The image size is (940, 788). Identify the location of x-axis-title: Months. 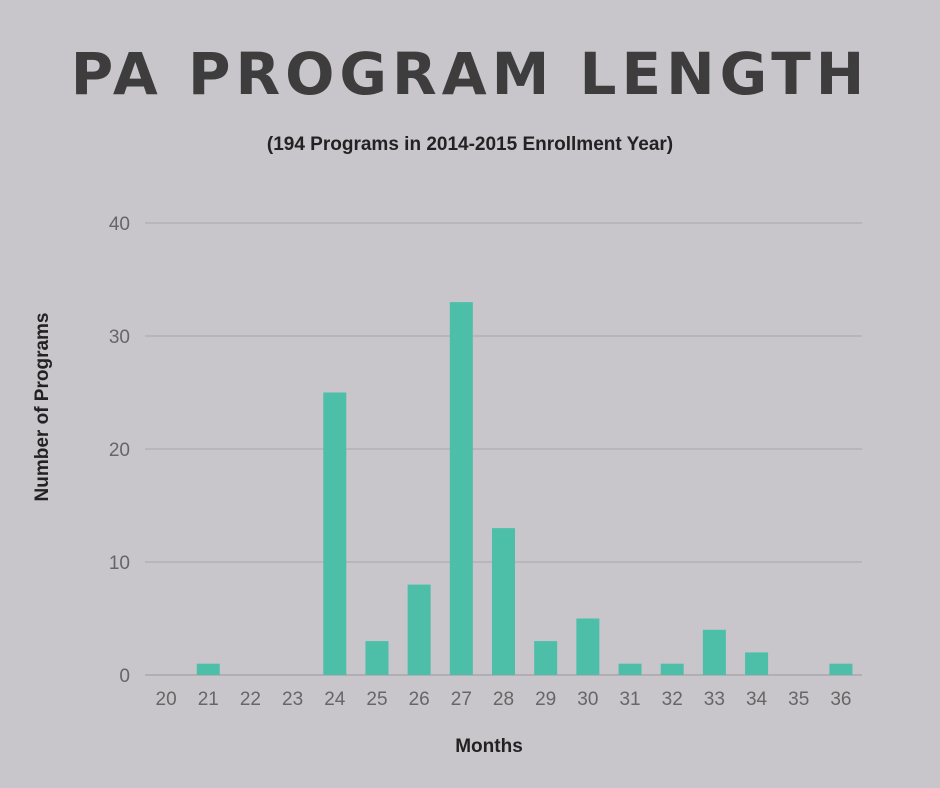
(489, 746).